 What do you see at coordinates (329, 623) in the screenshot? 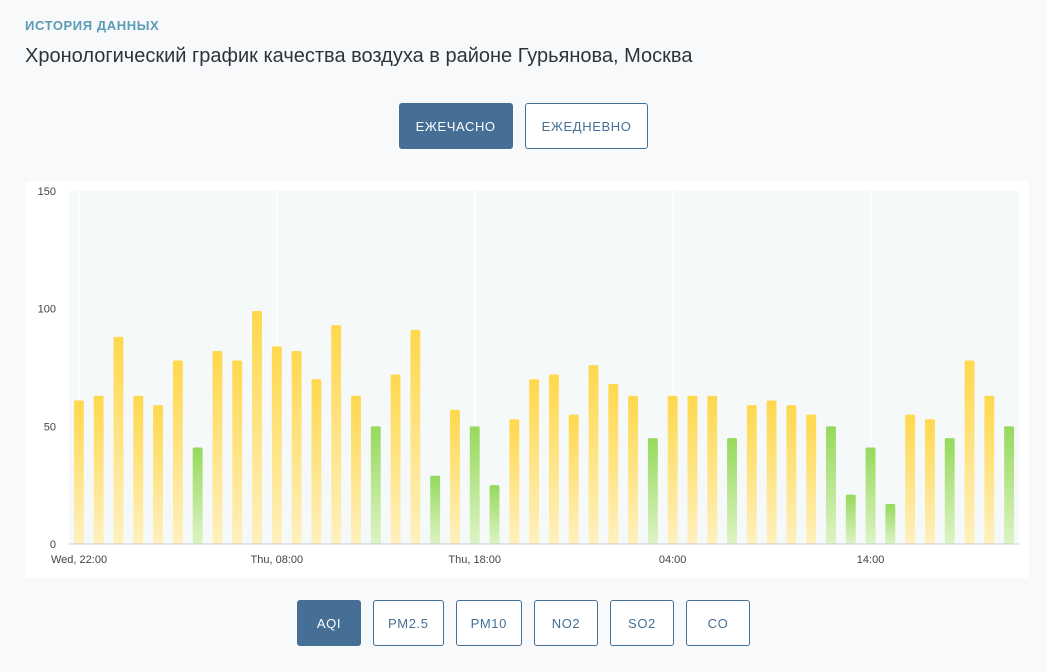
I see `pollutant-tab-aqi: AQI` at bounding box center [329, 623].